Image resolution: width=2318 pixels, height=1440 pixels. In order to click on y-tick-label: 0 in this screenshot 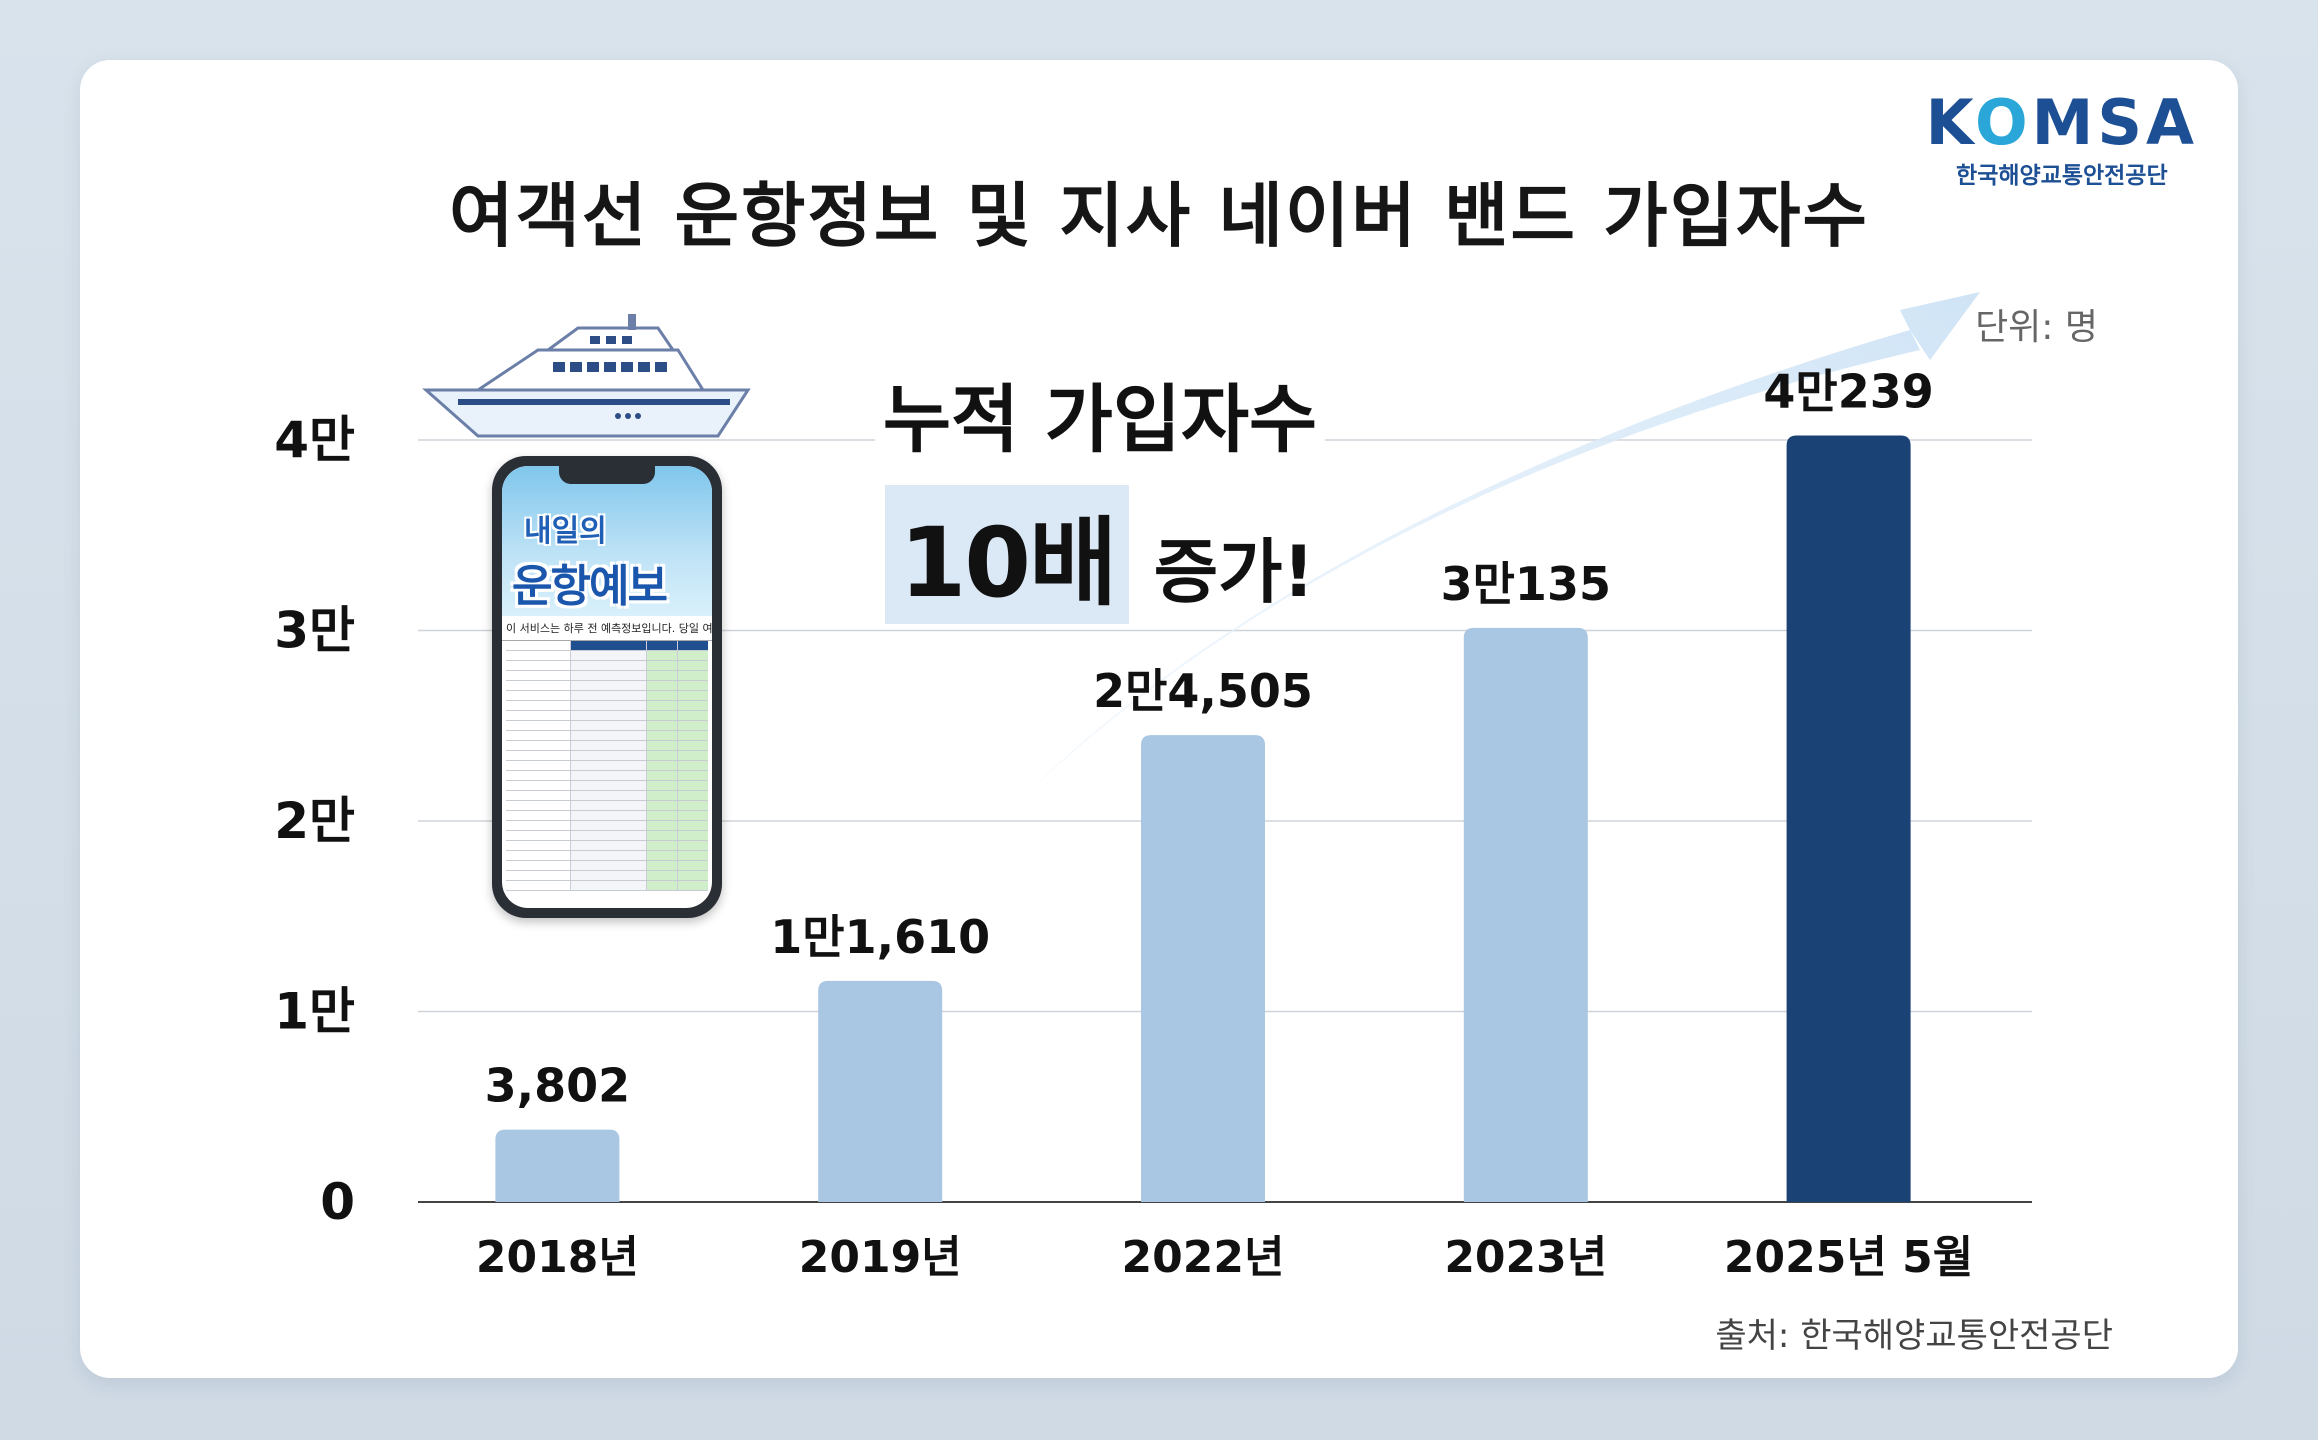, I will do `click(337, 1202)`.